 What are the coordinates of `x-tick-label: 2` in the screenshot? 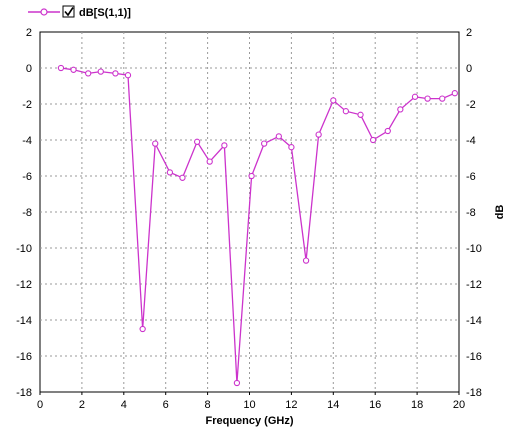 It's located at (82, 405).